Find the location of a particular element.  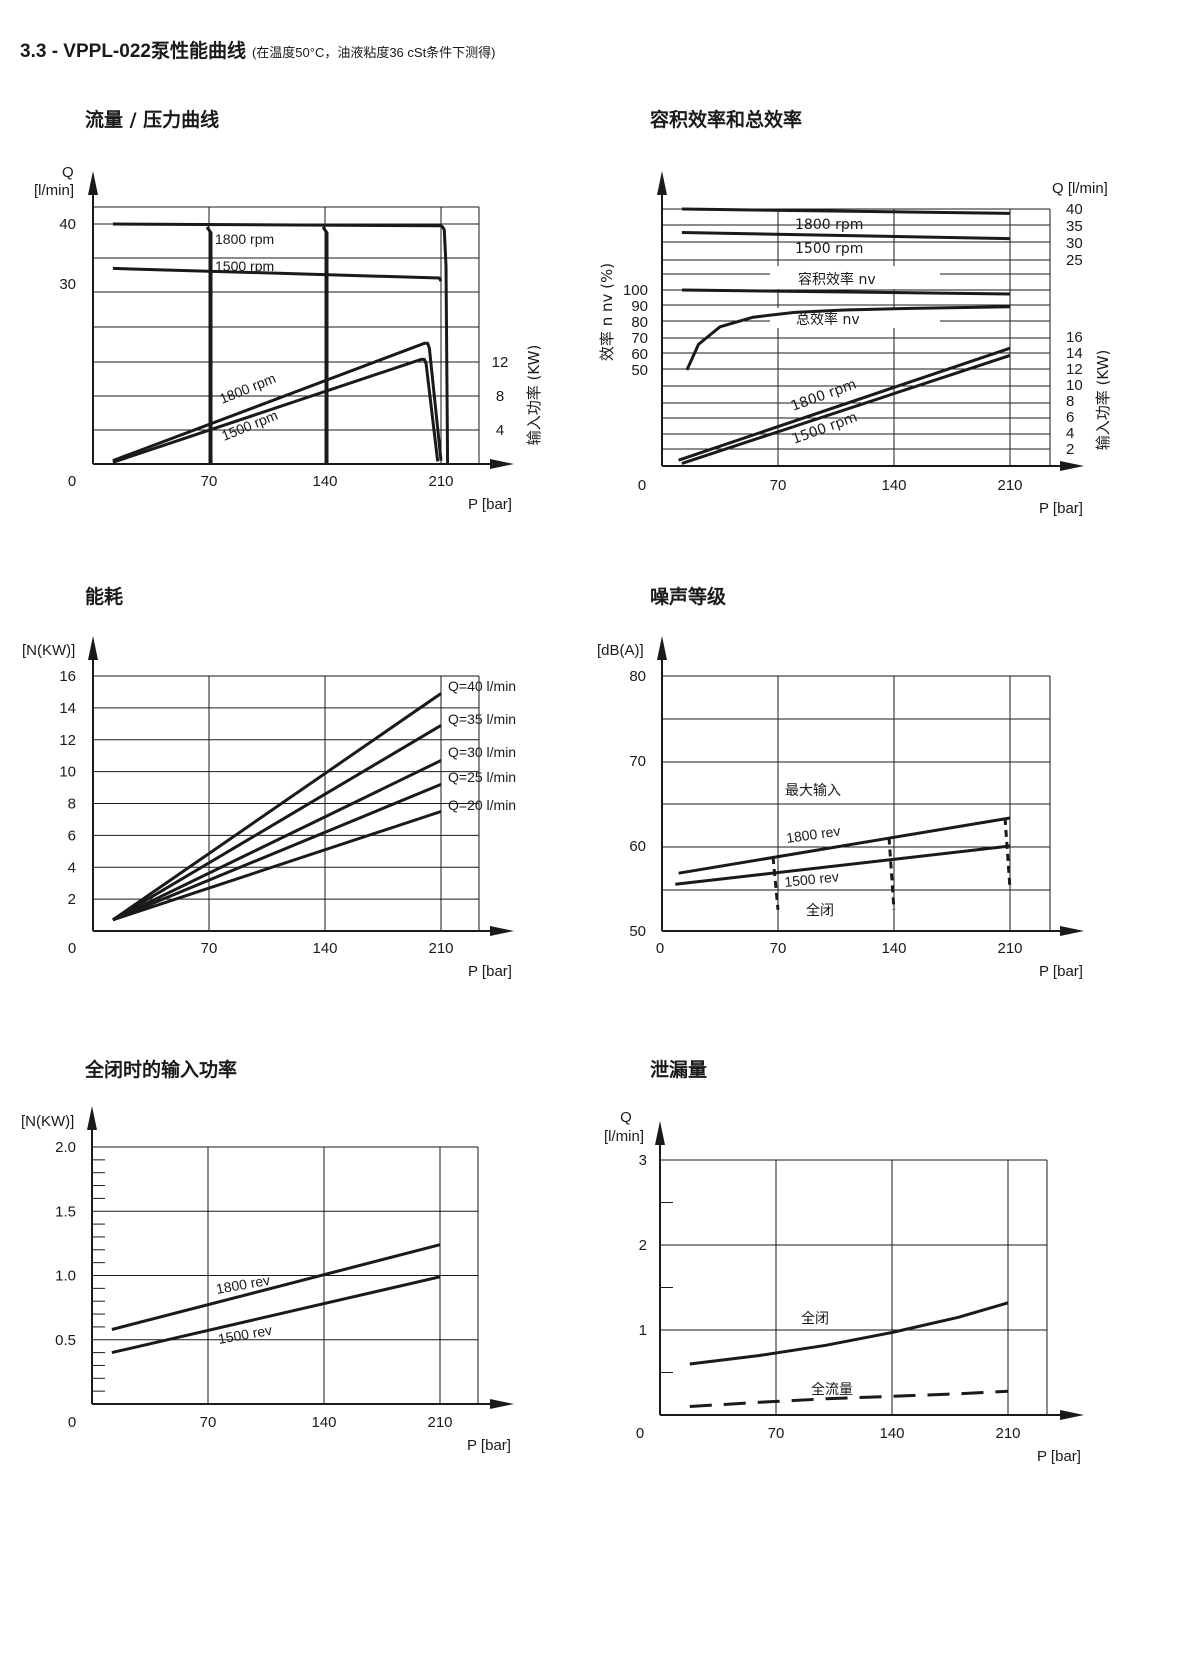

y-axis-title-q: Q is located at coordinates (68, 172).